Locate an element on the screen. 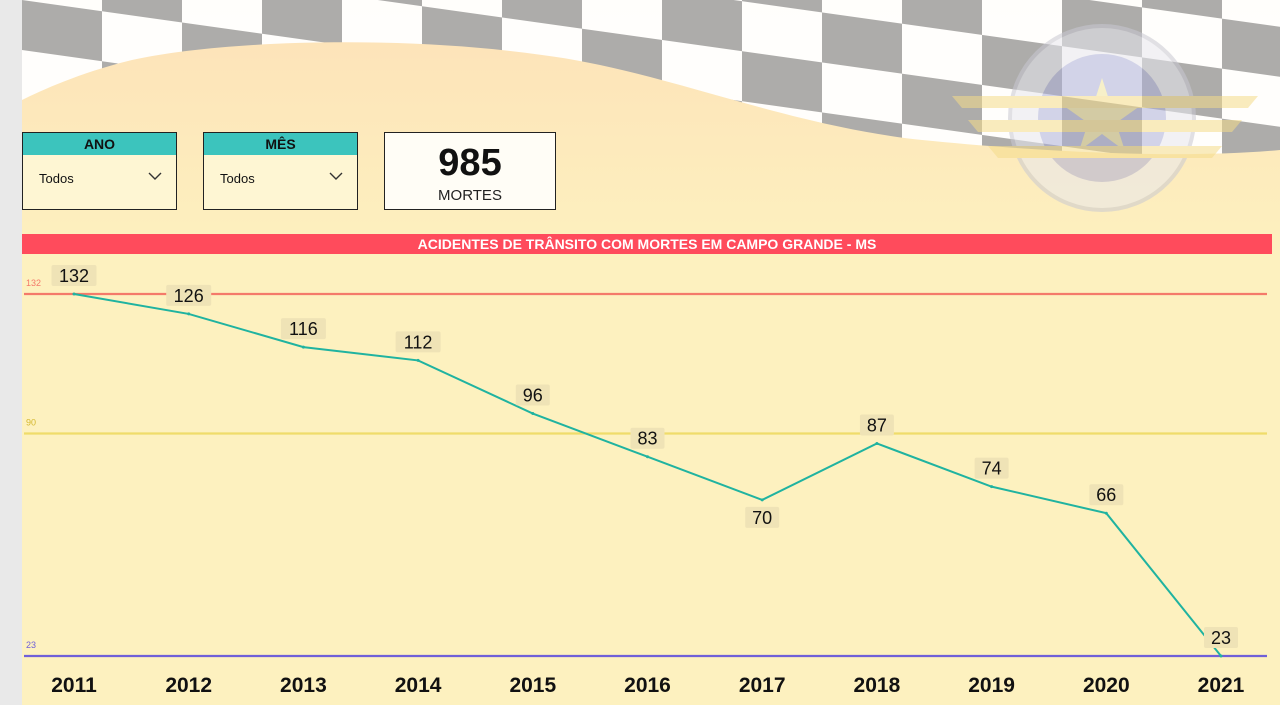 The width and height of the screenshot is (1280, 705). x-tick-label: 2014 is located at coordinates (418, 685).